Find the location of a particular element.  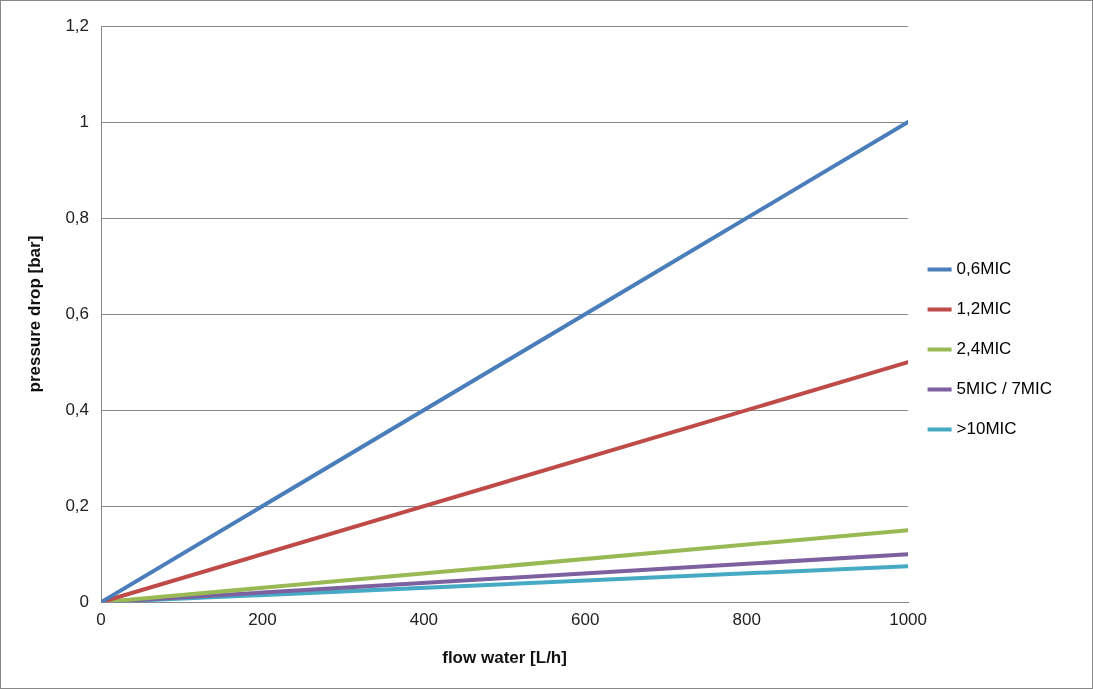

legend-label: 0,6MIC is located at coordinates (984, 269).